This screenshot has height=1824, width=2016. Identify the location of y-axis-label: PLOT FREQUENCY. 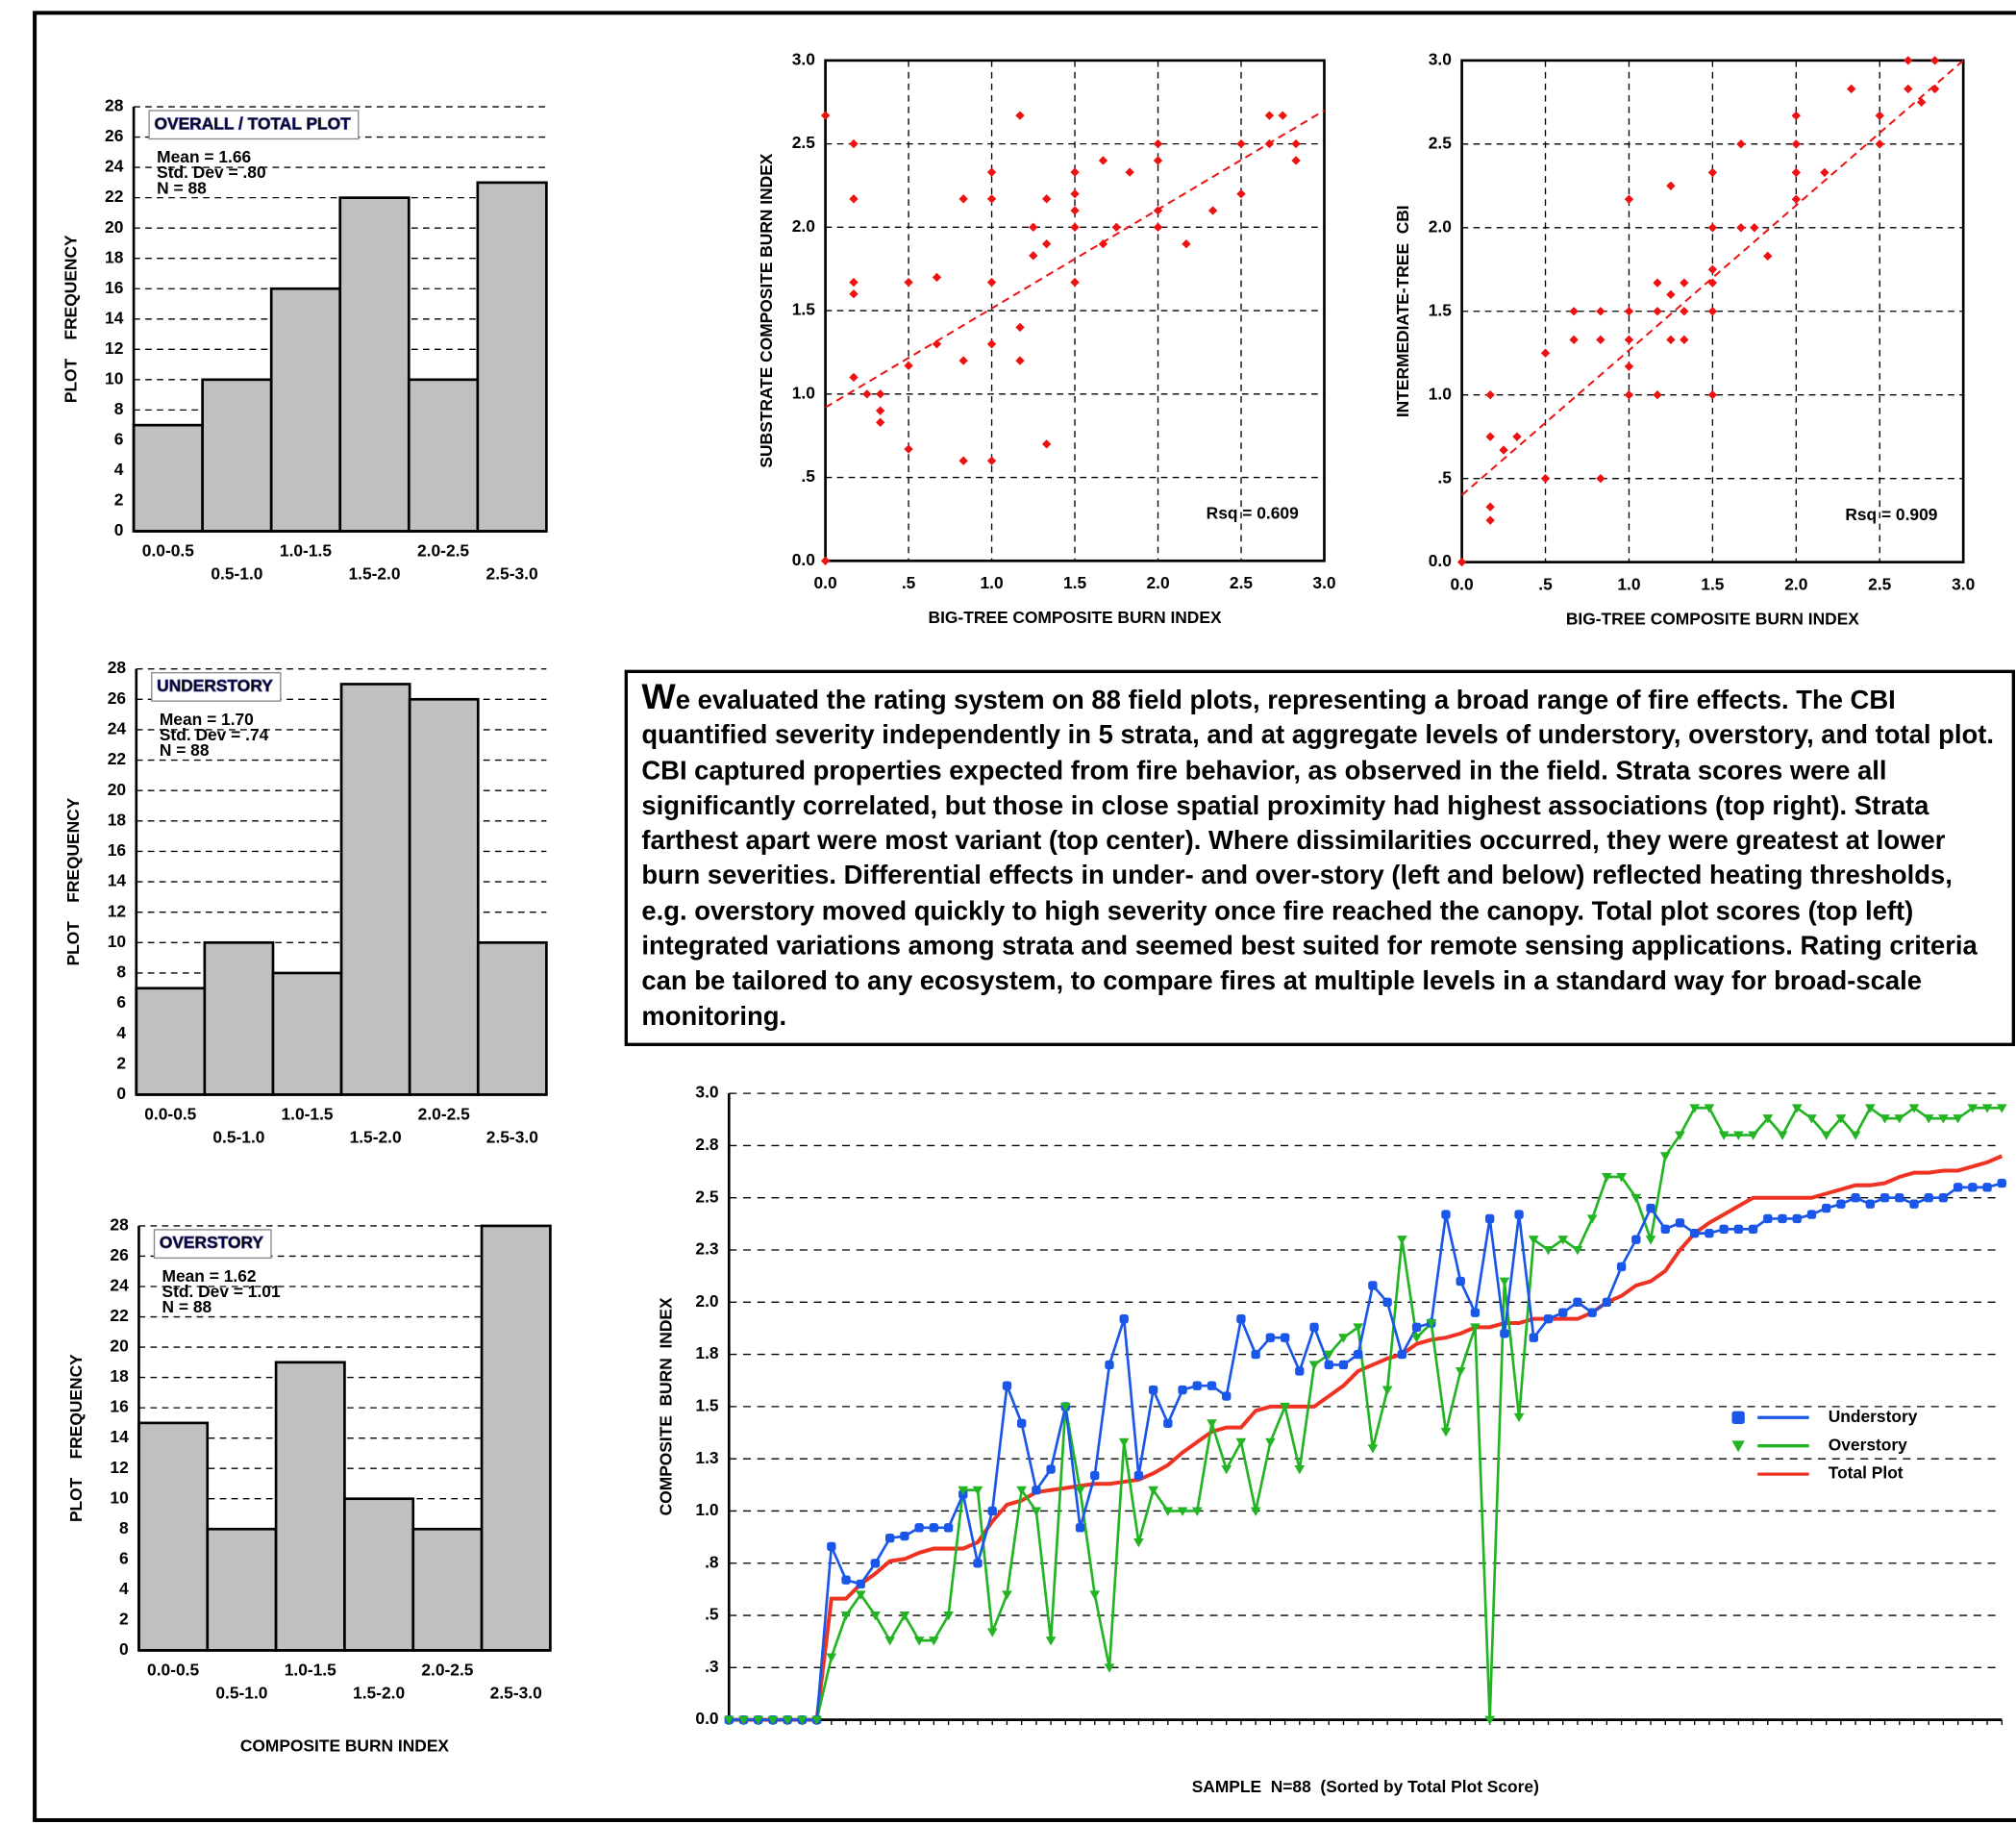
(70, 319).